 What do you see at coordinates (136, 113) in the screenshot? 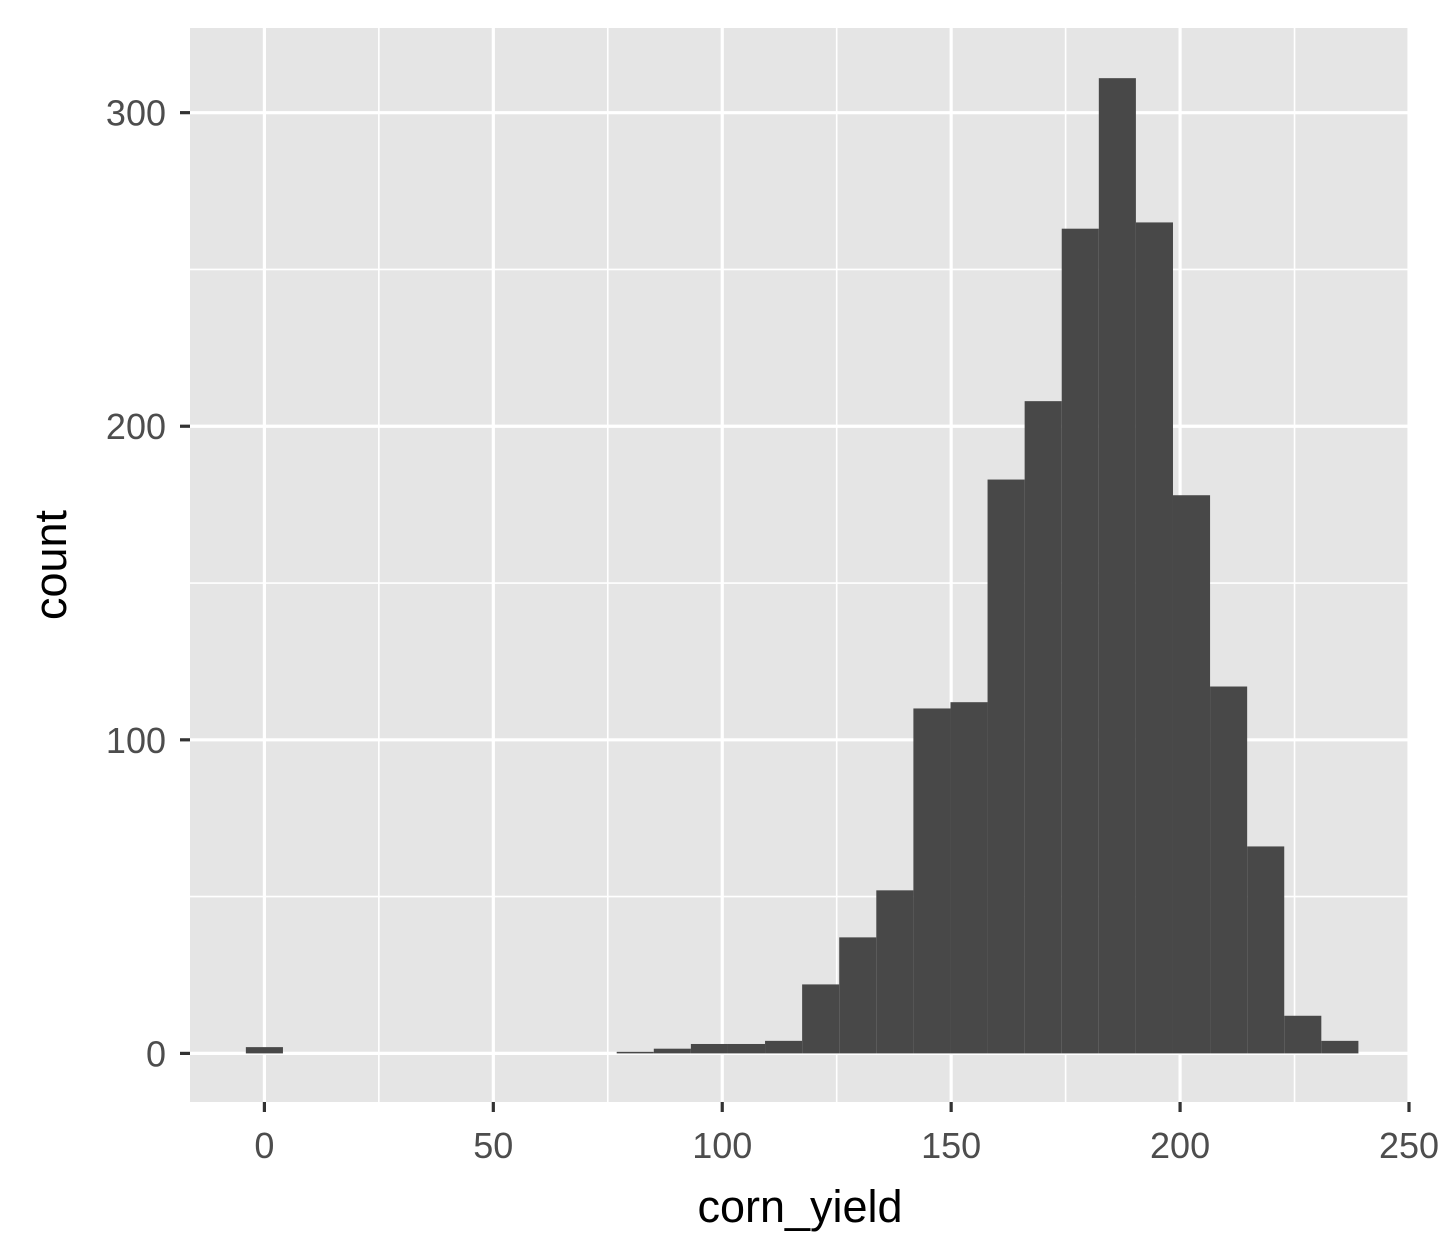
I see `y-tick-label: 300` at bounding box center [136, 113].